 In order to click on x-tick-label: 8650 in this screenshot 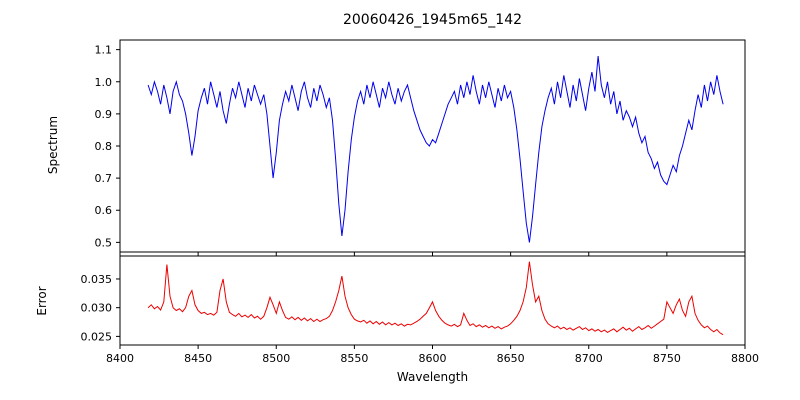, I will do `click(511, 358)`.